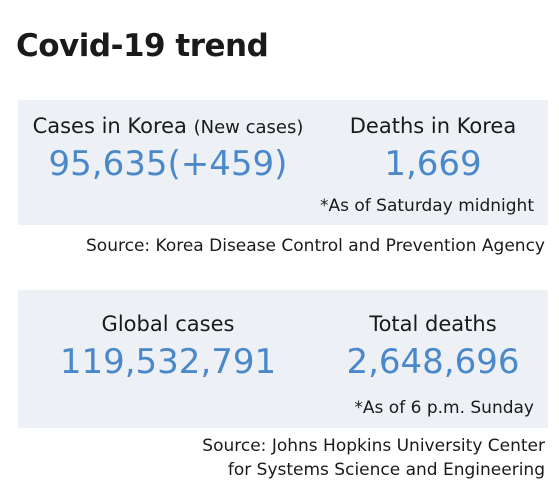  Describe the element at coordinates (433, 164) in the screenshot. I see `stat-value: 1,669` at that location.